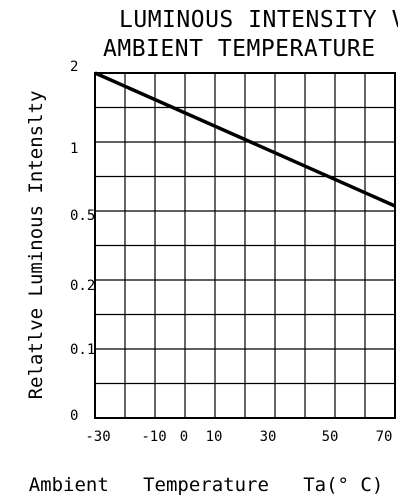 The image size is (398, 499). What do you see at coordinates (384, 437) in the screenshot?
I see `x-tick-label: 70` at bounding box center [384, 437].